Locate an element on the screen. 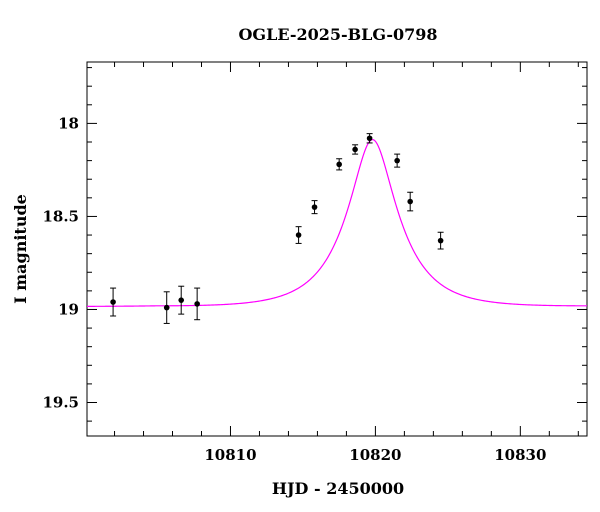 Image resolution: width=600 pixels, height=512 pixels. chart-title: OGLE-2025-BLG-0798 is located at coordinates (337, 34).